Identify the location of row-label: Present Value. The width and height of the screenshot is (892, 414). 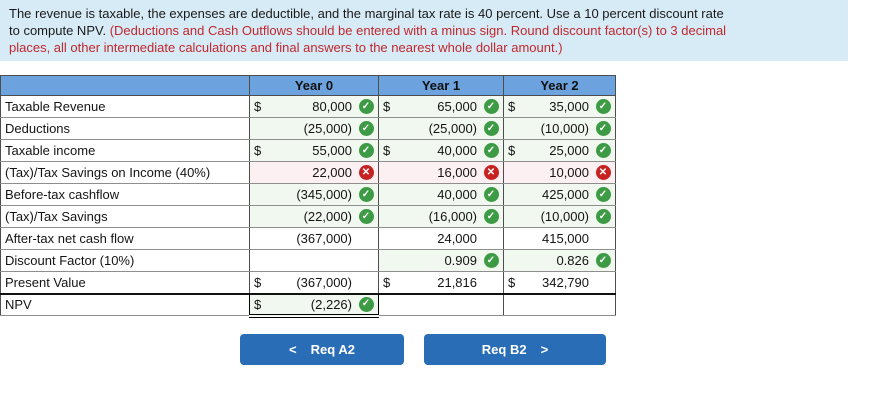
(125, 283).